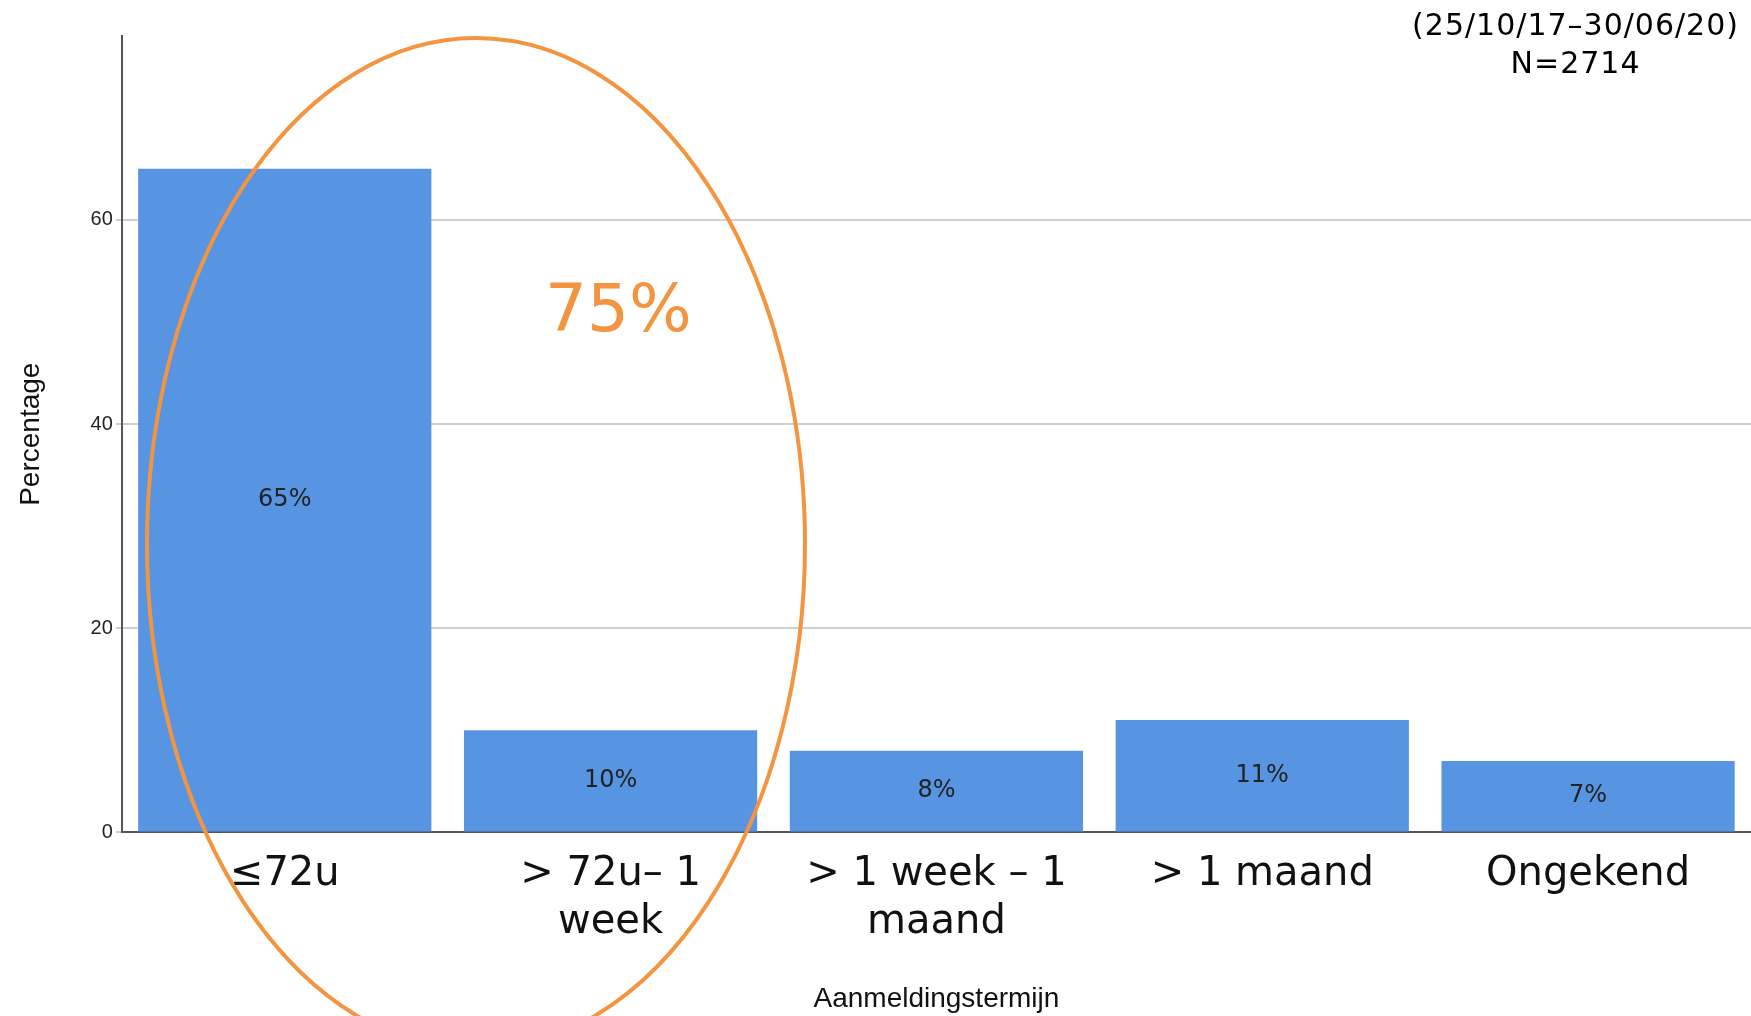 The width and height of the screenshot is (1751, 1016). What do you see at coordinates (101, 218) in the screenshot?
I see `y-tick-label: 60` at bounding box center [101, 218].